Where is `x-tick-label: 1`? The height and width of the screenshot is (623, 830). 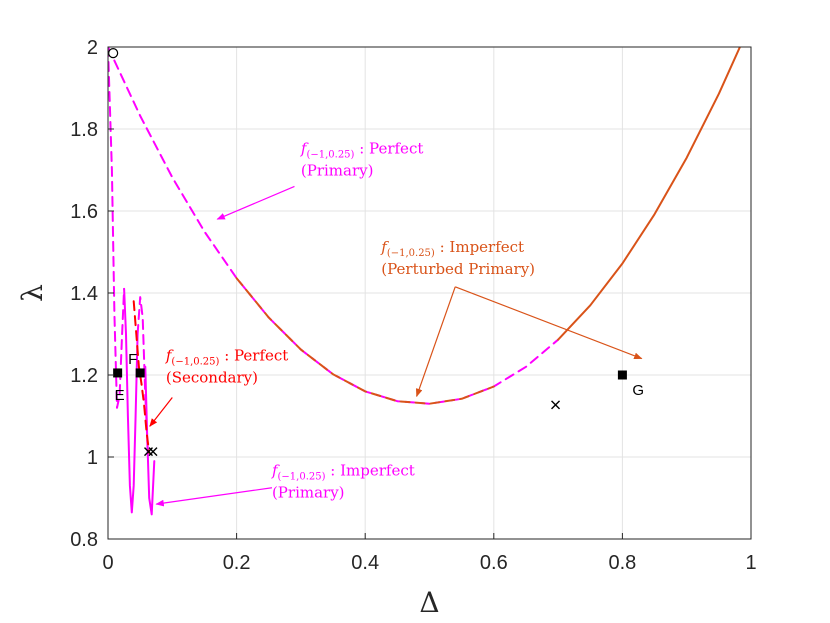 x-tick-label: 1 is located at coordinates (750, 563).